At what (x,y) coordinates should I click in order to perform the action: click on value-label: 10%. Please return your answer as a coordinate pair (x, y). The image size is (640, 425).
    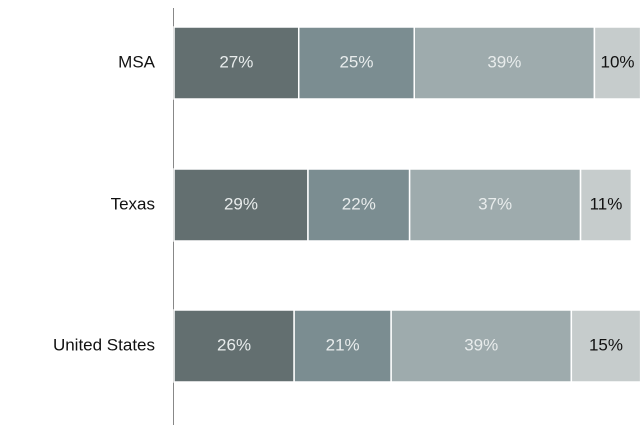
    Looking at the image, I should click on (618, 61).